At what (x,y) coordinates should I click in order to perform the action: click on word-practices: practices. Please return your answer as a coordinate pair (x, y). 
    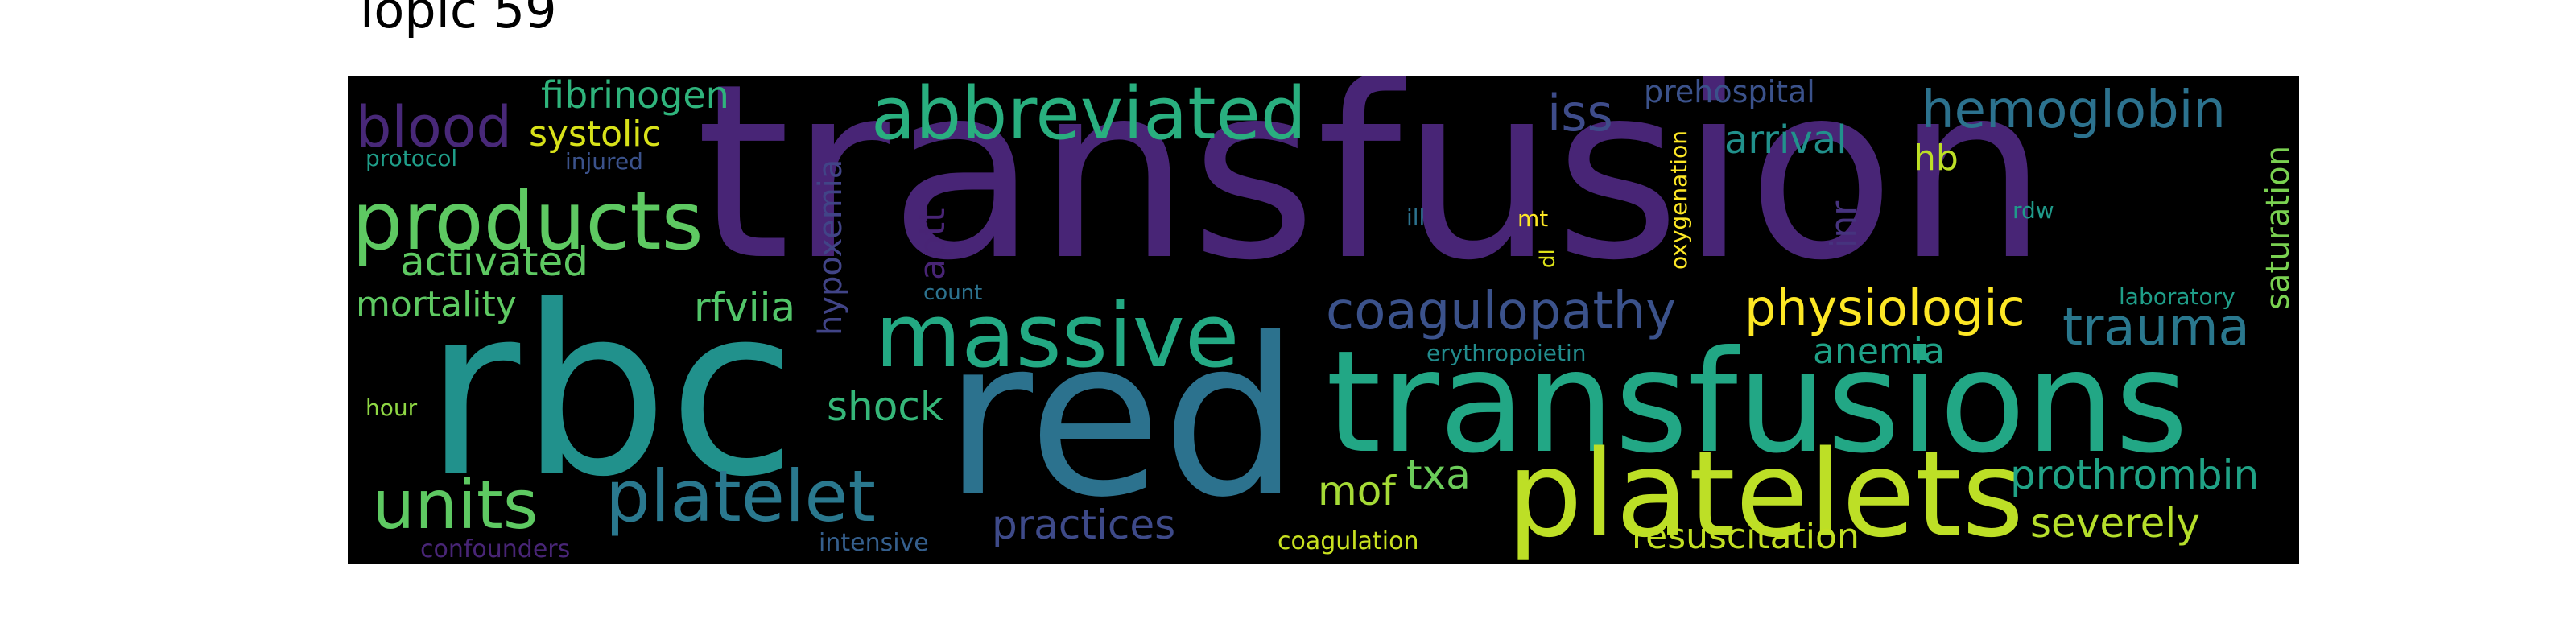
    Looking at the image, I should click on (1084, 525).